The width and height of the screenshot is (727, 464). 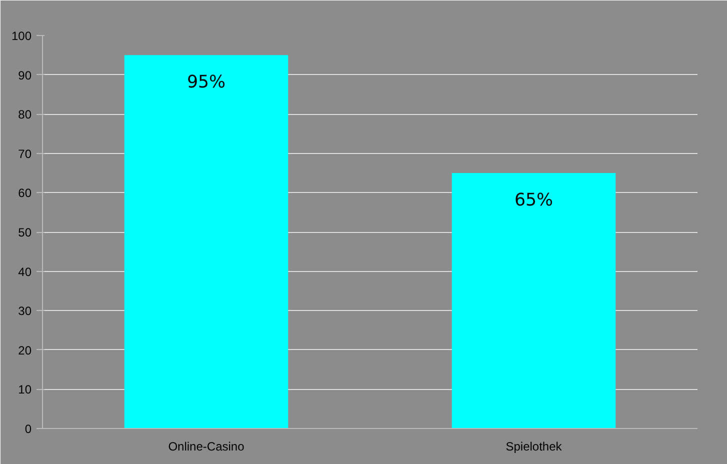 What do you see at coordinates (25, 233) in the screenshot?
I see `y-tick-label: 50` at bounding box center [25, 233].